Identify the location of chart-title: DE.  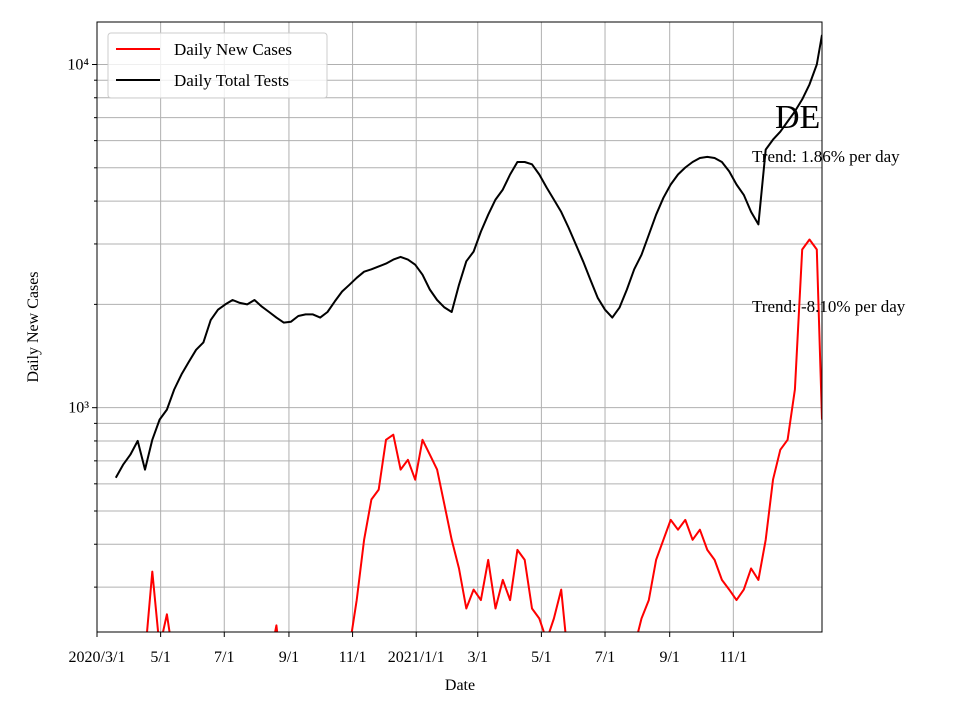
(797, 117).